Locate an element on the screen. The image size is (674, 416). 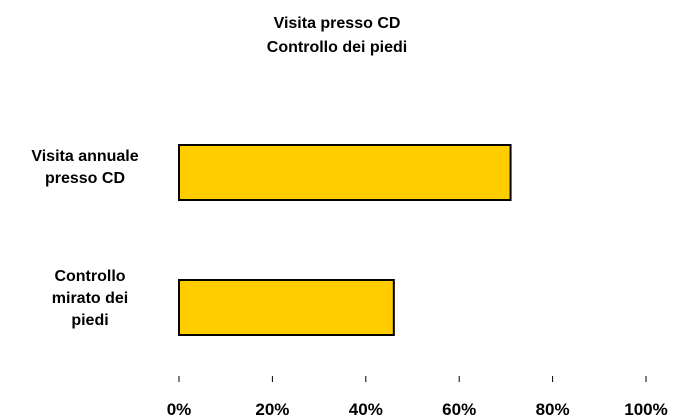
chart-title-line-1: Visita presso CD is located at coordinates (337, 23).